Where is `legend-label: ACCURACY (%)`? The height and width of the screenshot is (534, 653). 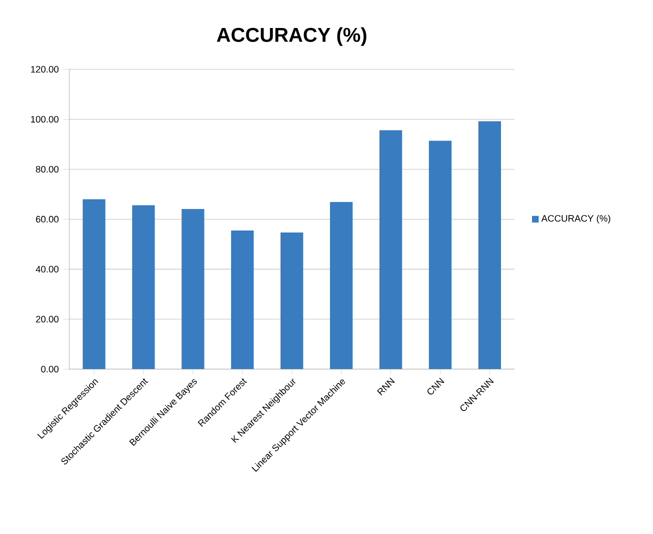
legend-label: ACCURACY (%) is located at coordinates (575, 219).